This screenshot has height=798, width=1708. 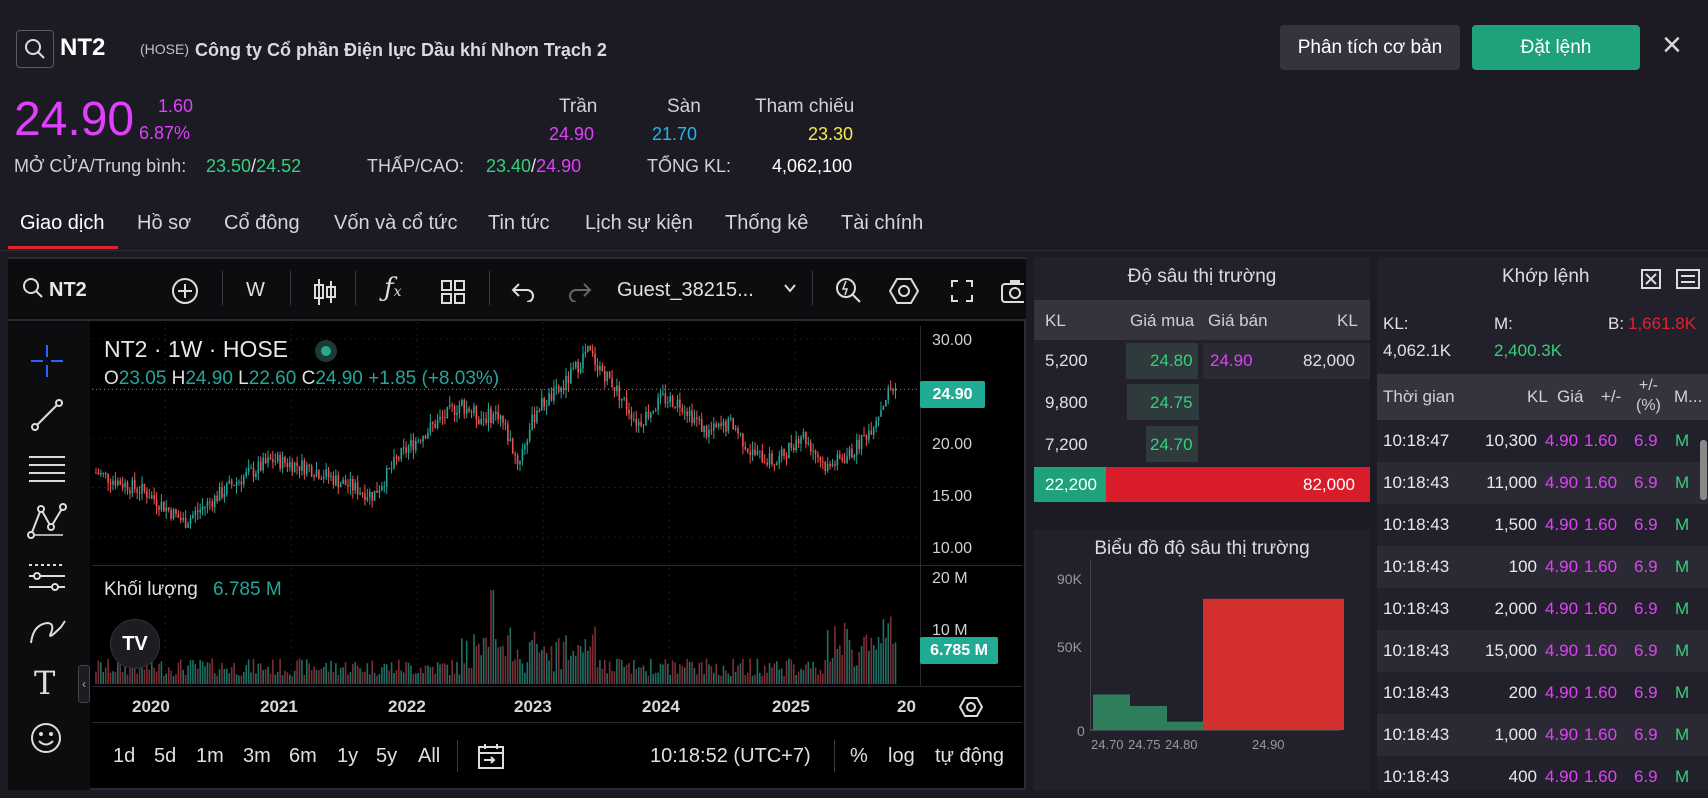 I want to click on range-3m: 3m, so click(x=257, y=756).